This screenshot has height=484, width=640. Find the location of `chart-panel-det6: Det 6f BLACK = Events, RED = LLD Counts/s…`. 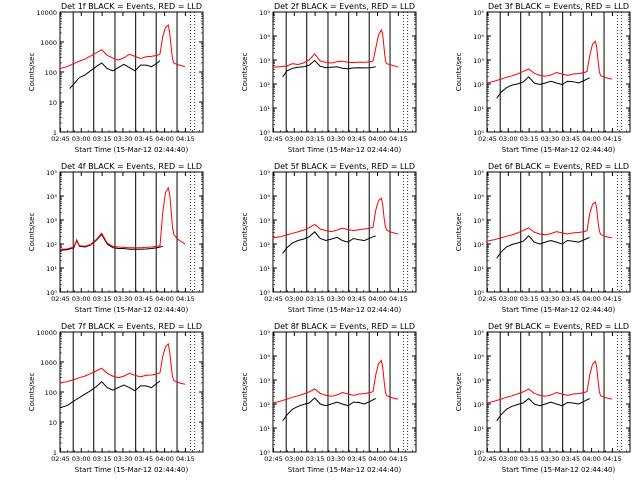

chart-panel-det6: Det 6f BLACK = Events, RED = LLD Counts/s… is located at coordinates (543, 238).